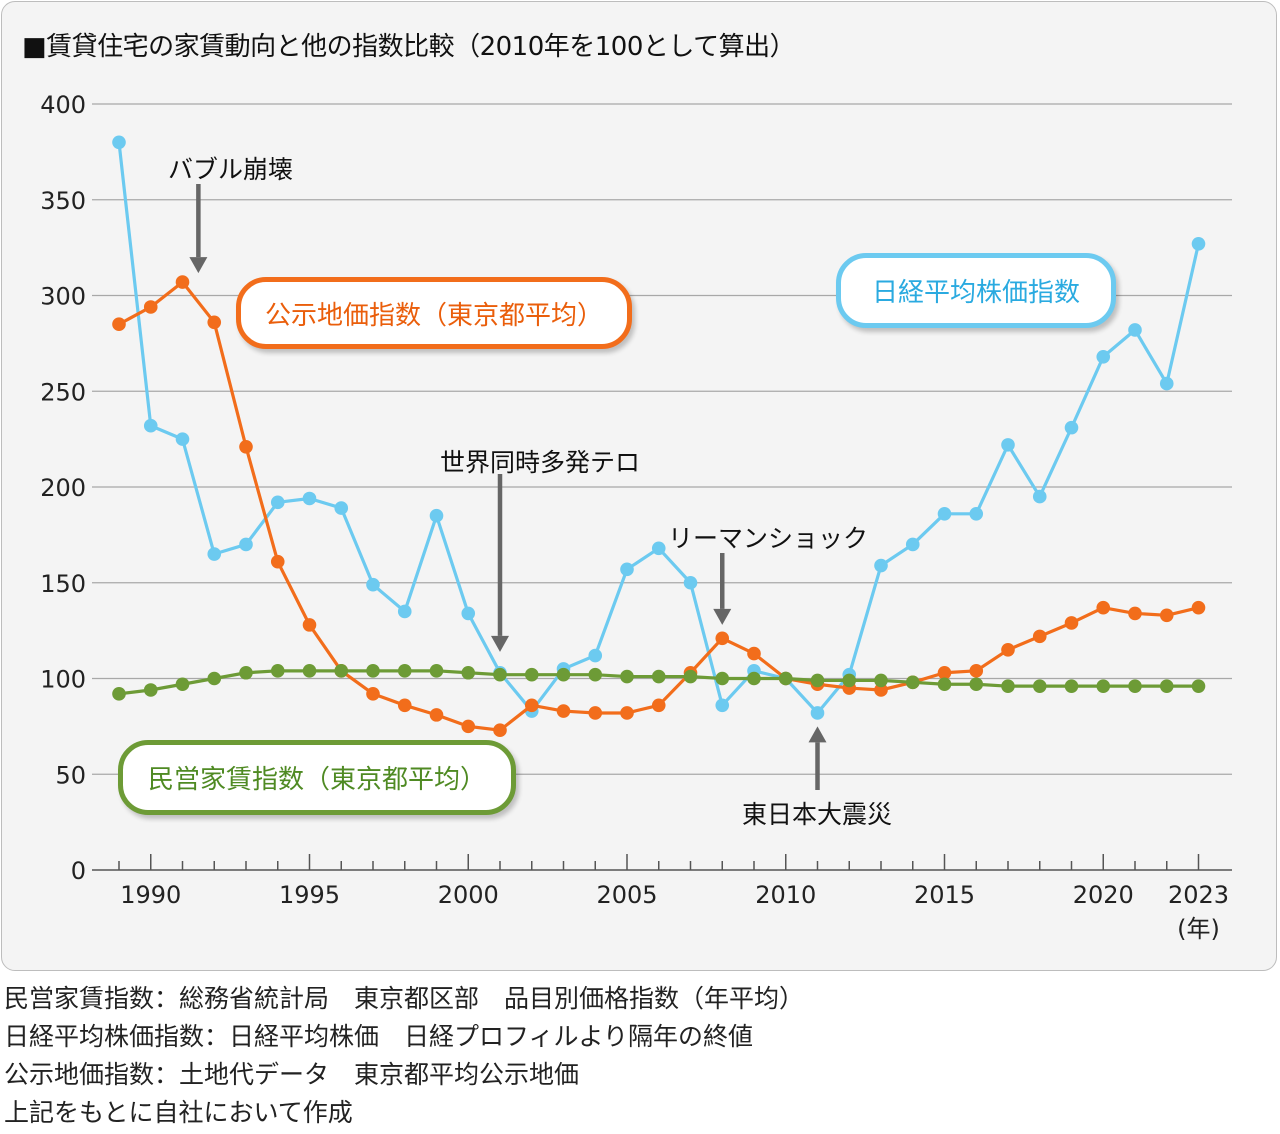  I want to click on arrow-lehman-head, so click(722, 616).